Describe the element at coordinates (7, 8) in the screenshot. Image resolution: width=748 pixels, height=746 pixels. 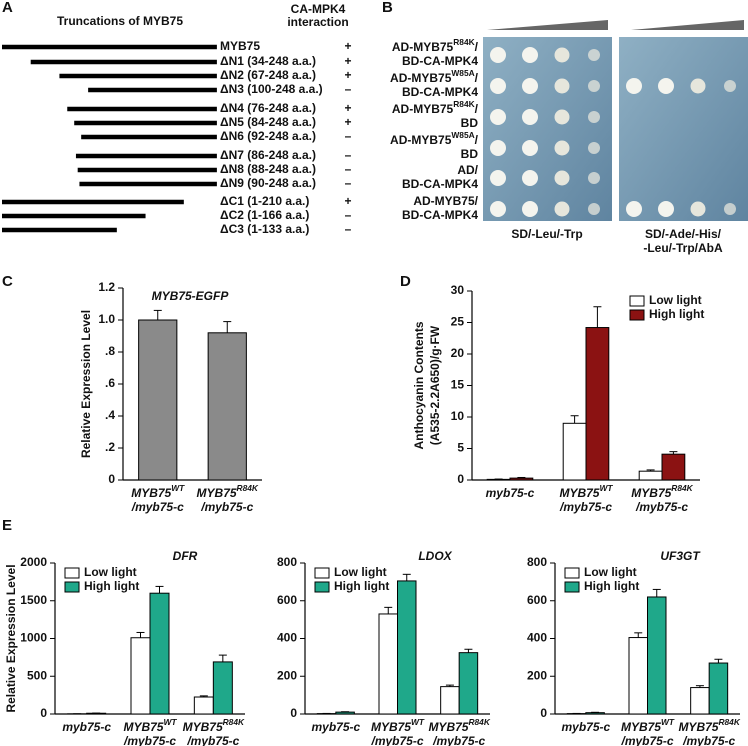
I see `panel-label: A` at that location.